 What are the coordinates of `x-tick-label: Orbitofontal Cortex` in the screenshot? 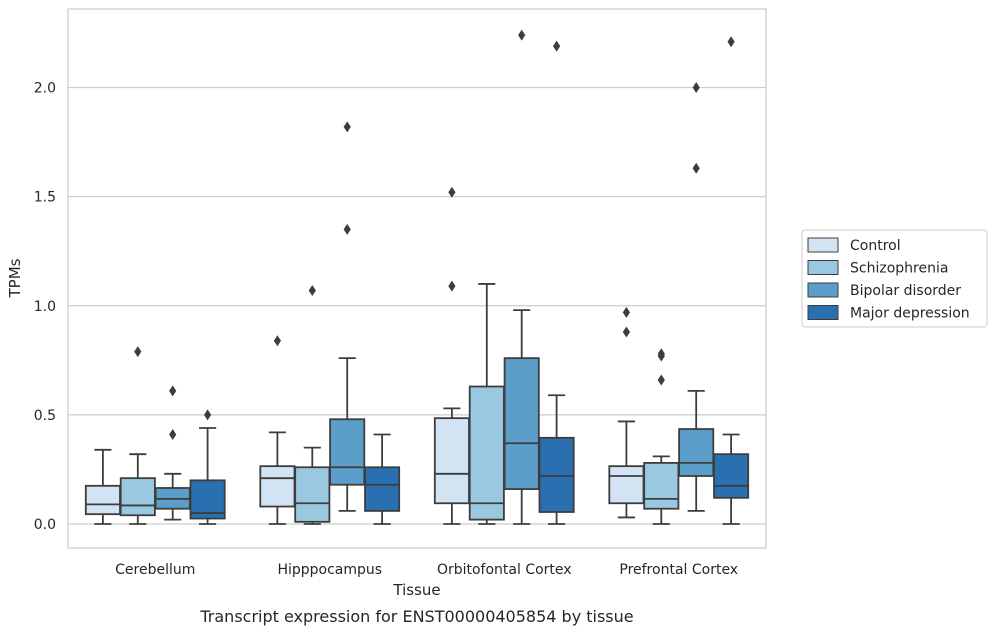 It's located at (504, 570).